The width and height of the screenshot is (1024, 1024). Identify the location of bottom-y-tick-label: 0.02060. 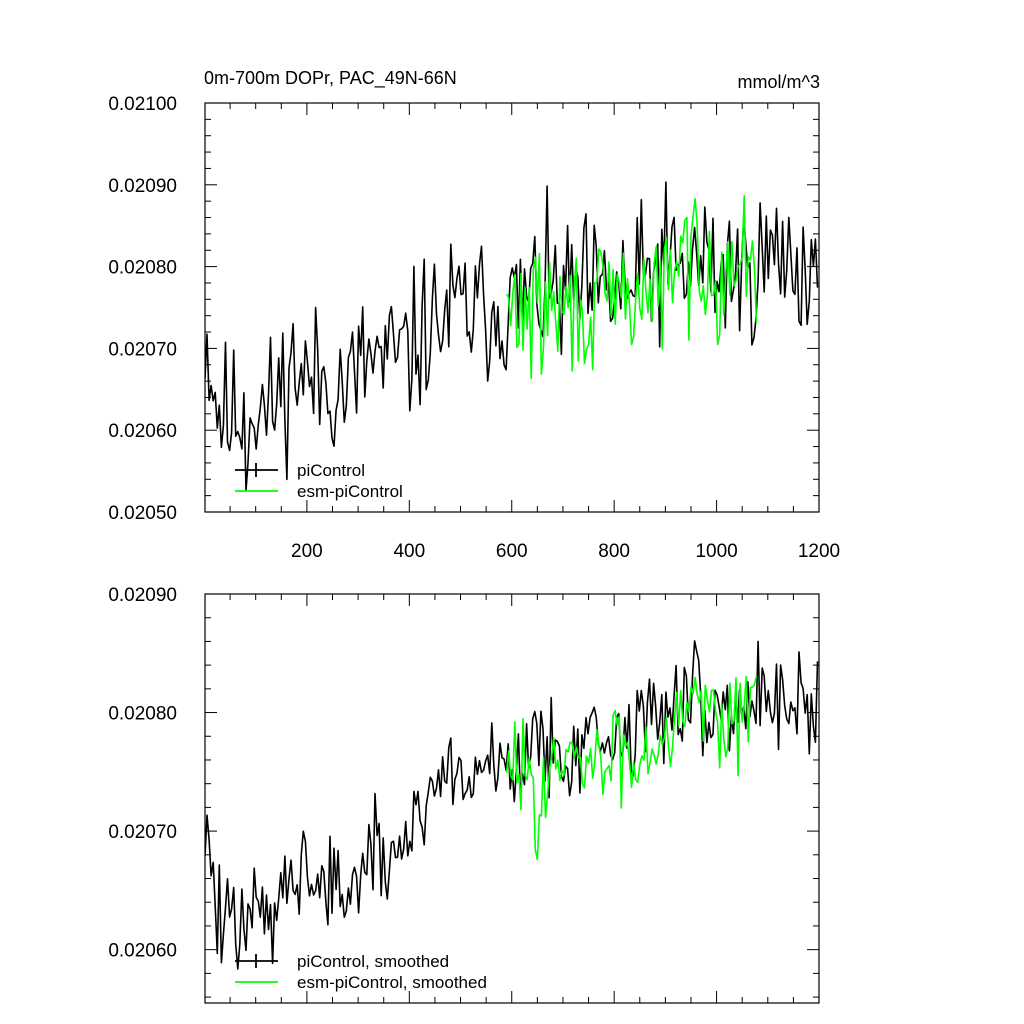
(142, 951).